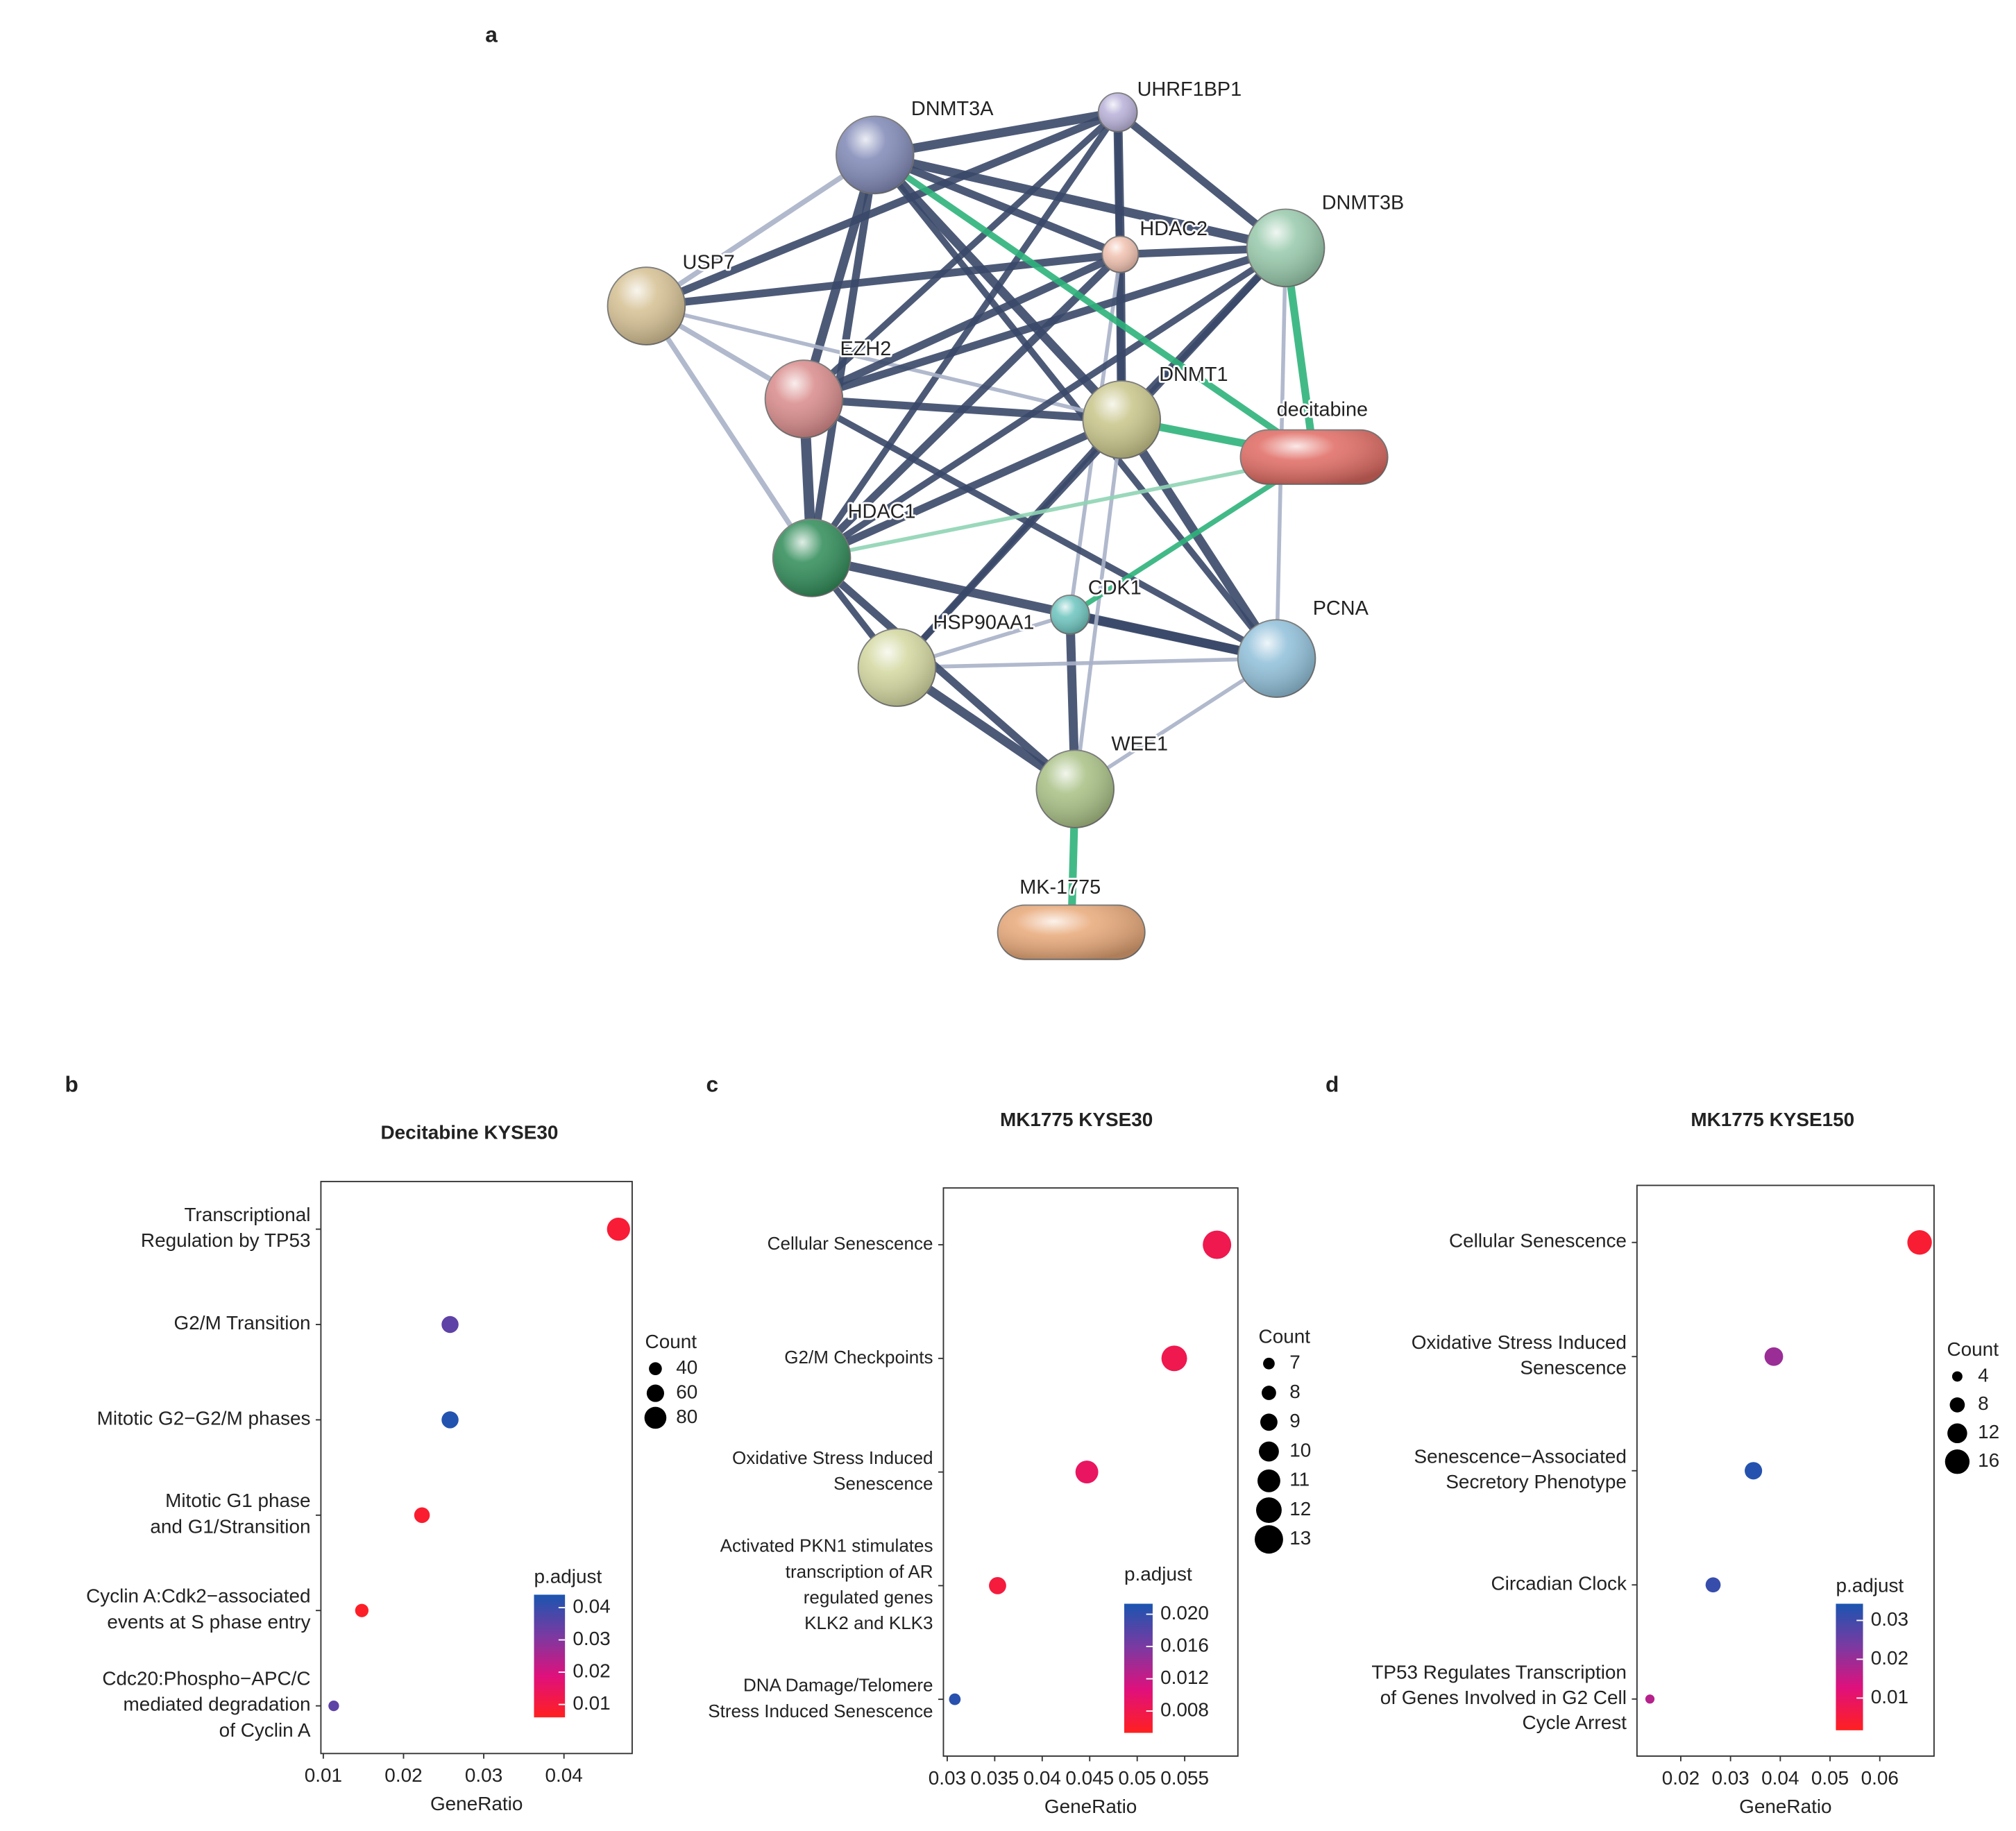  What do you see at coordinates (1076, 1119) in the screenshot?
I see `chart-title: MK1775 KYSE30` at bounding box center [1076, 1119].